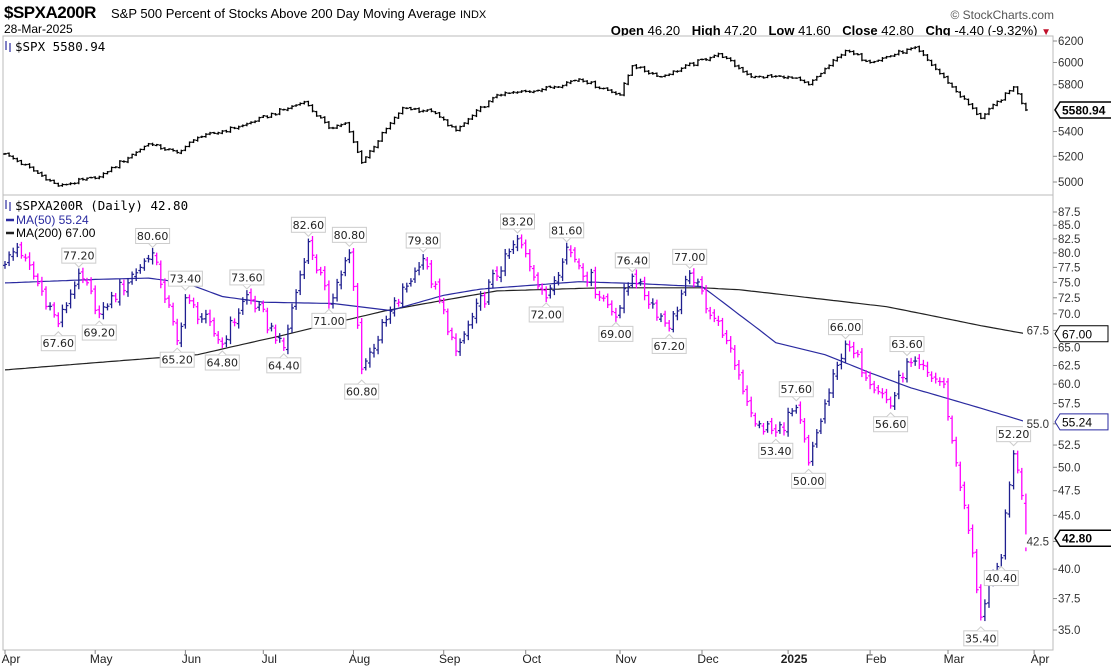 Image resolution: width=1111 pixels, height=669 pixels. Describe the element at coordinates (99, 330) in the screenshot. I see `annotation-label: 69.20` at that location.